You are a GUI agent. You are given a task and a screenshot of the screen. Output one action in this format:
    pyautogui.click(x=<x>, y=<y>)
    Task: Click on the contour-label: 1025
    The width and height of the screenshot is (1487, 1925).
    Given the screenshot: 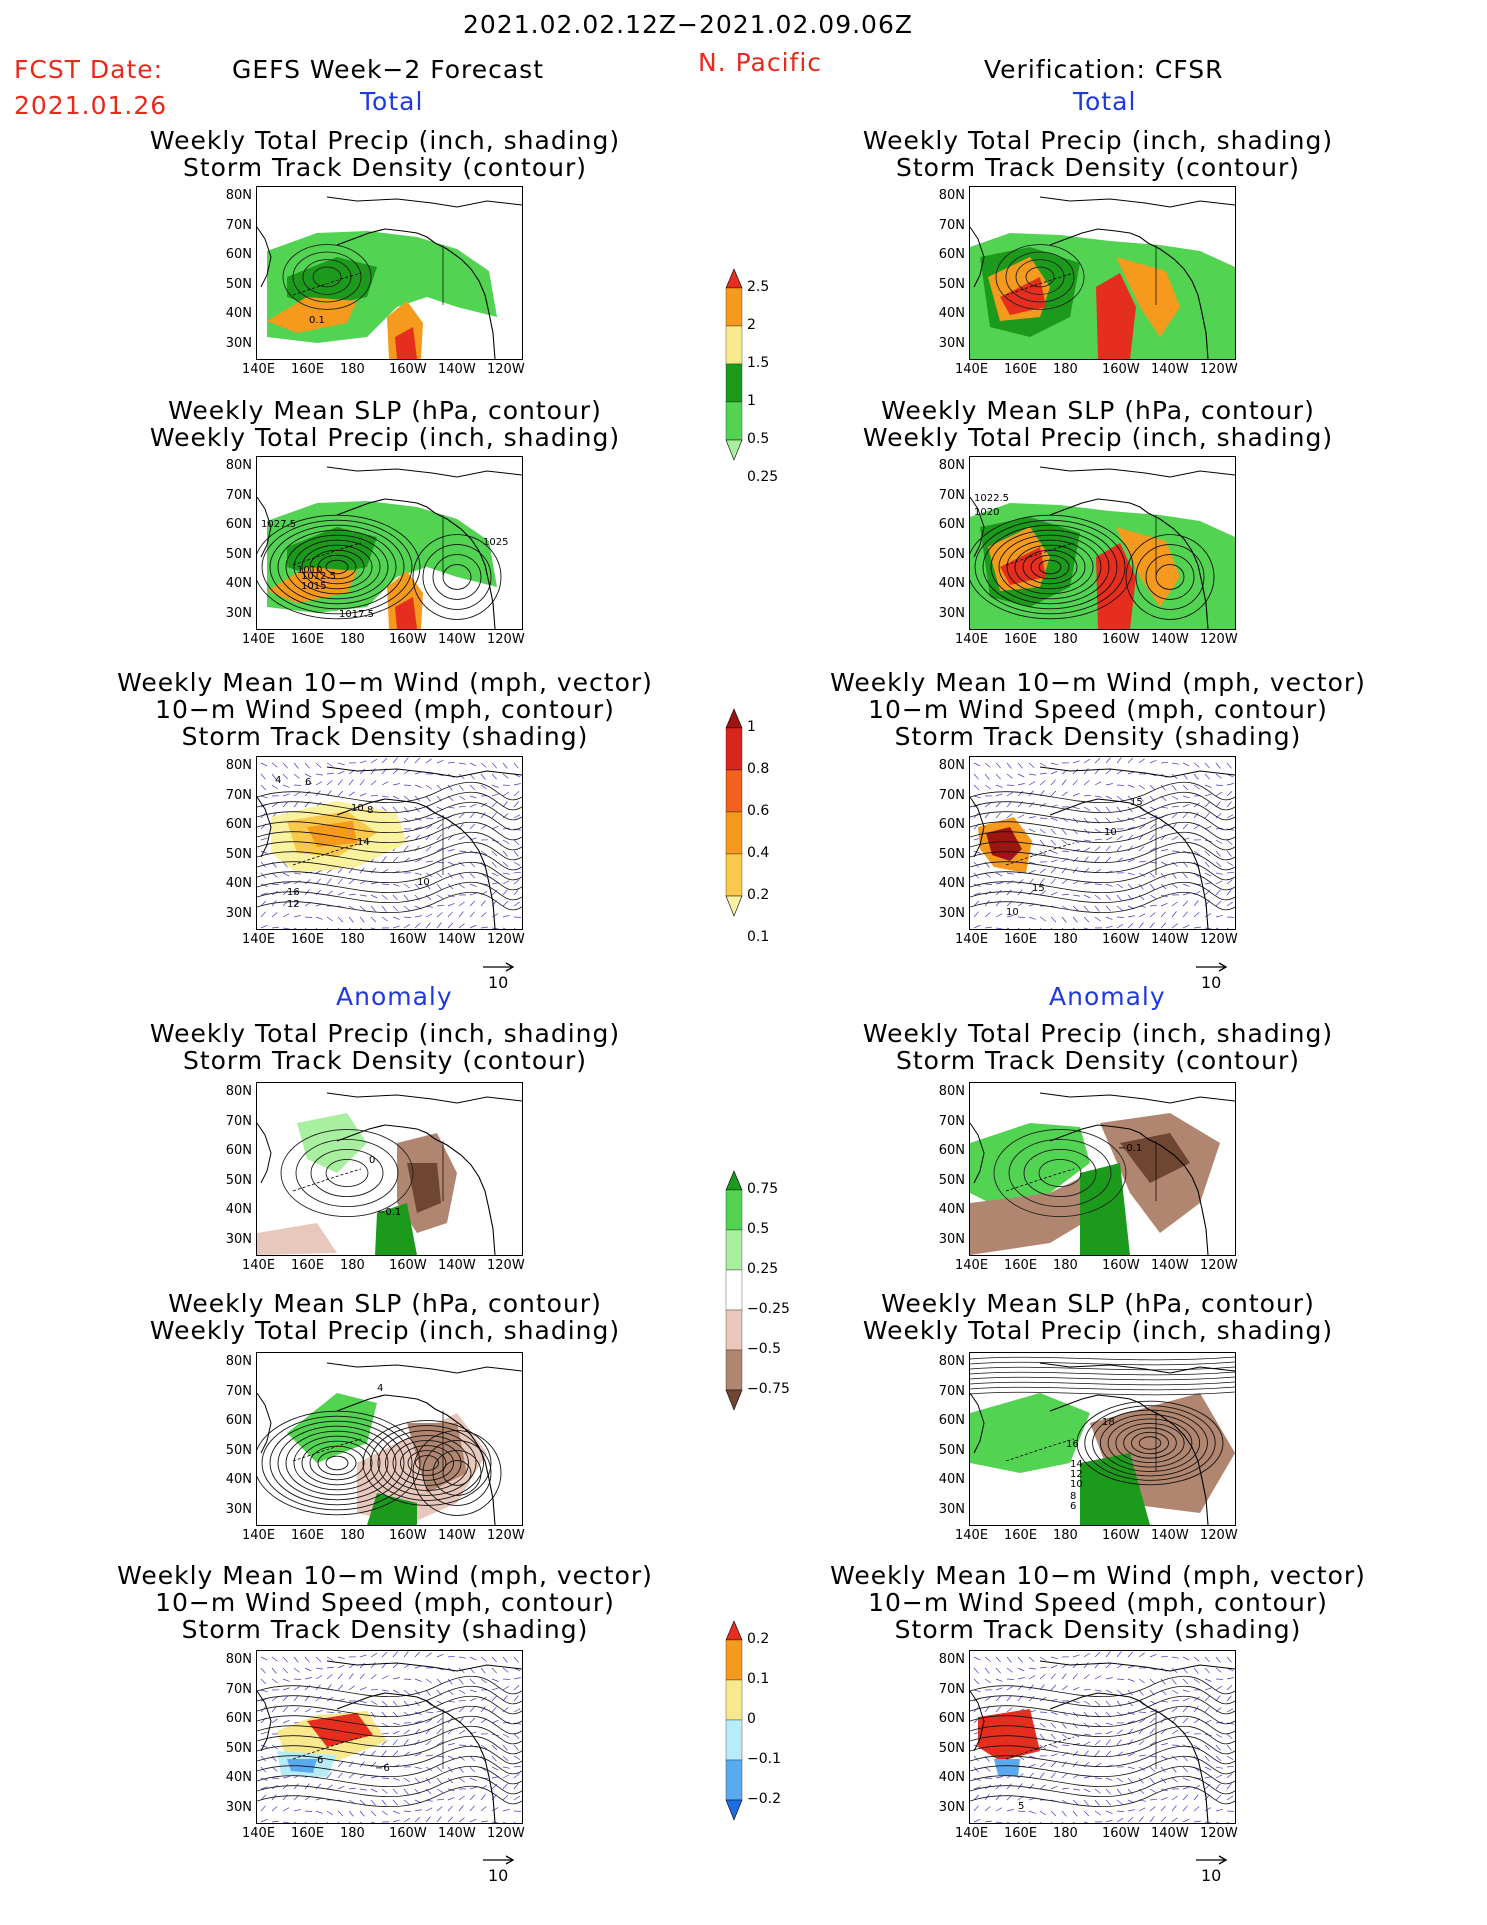 What is the action you would take?
    pyautogui.click(x=495, y=542)
    